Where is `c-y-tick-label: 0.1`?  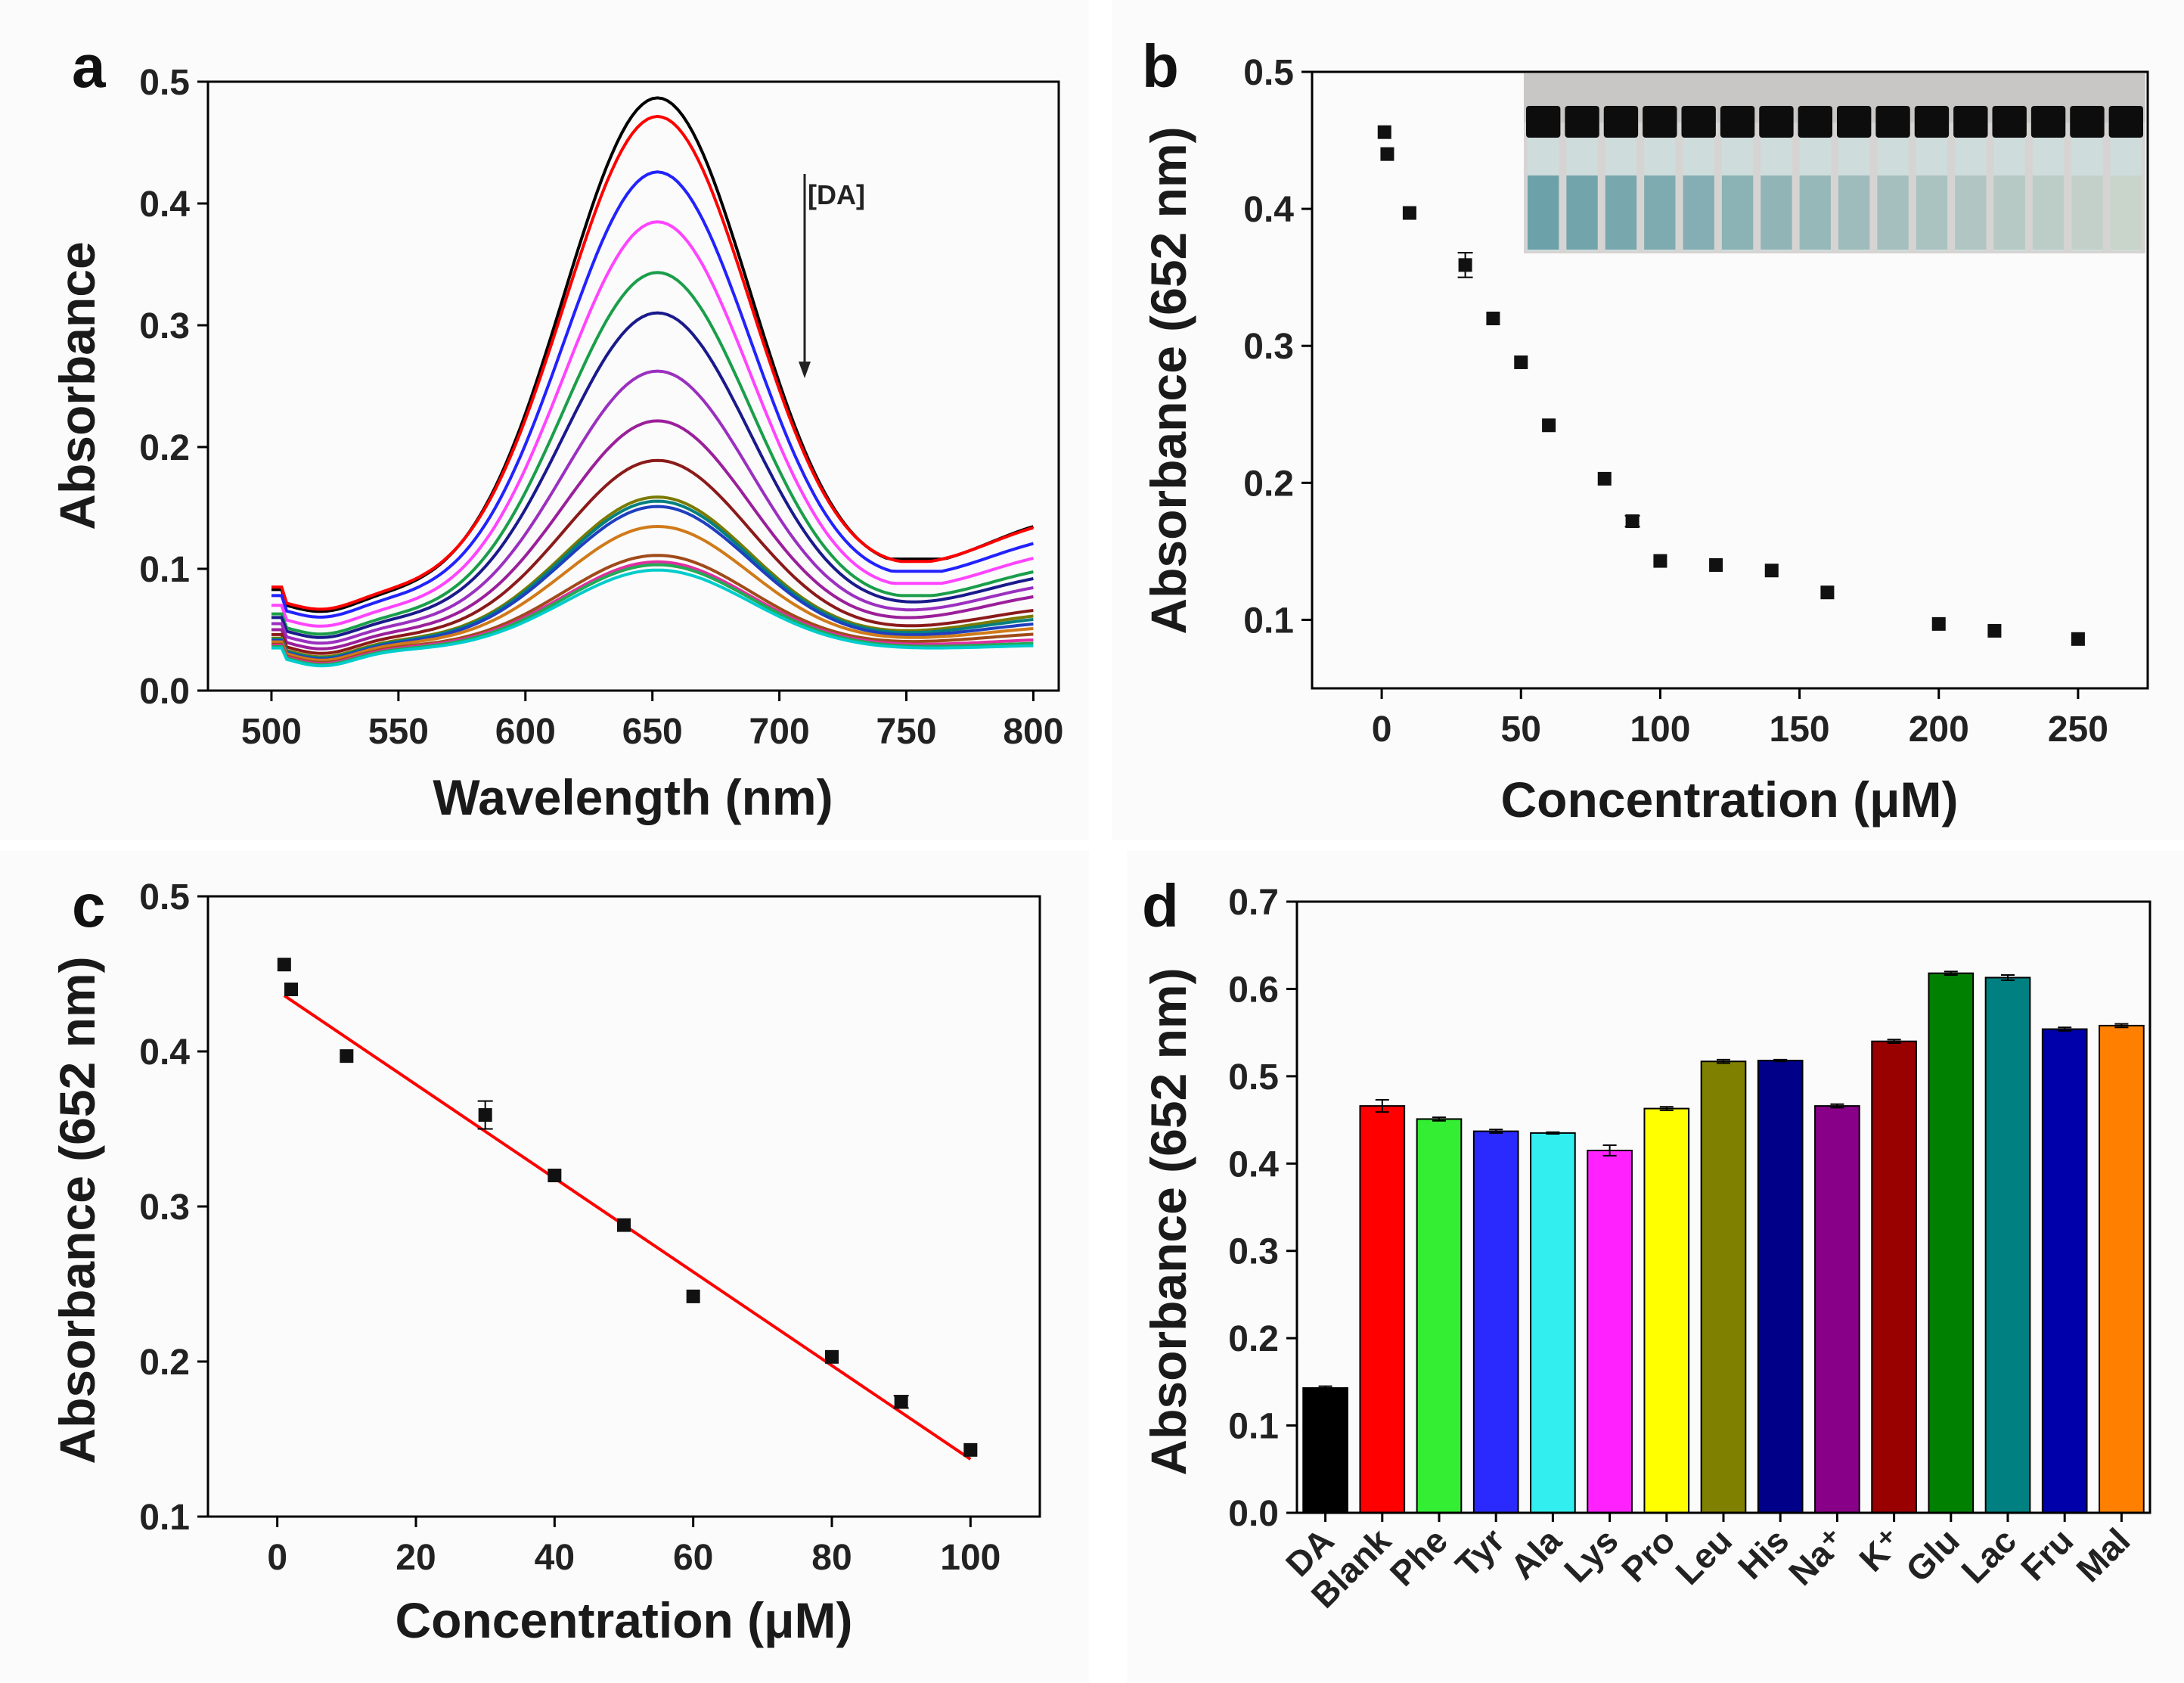 c-y-tick-label: 0.1 is located at coordinates (164, 1518).